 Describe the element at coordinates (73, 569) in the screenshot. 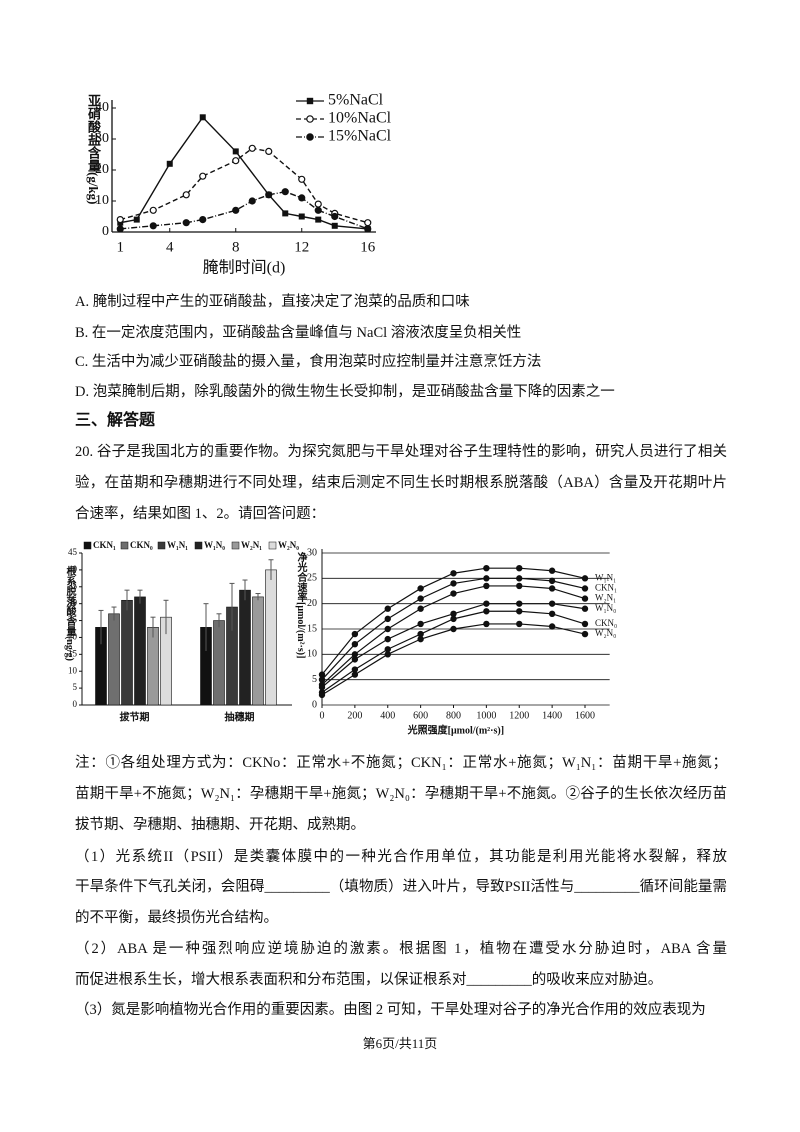

I see `y-tick-label: 40` at that location.